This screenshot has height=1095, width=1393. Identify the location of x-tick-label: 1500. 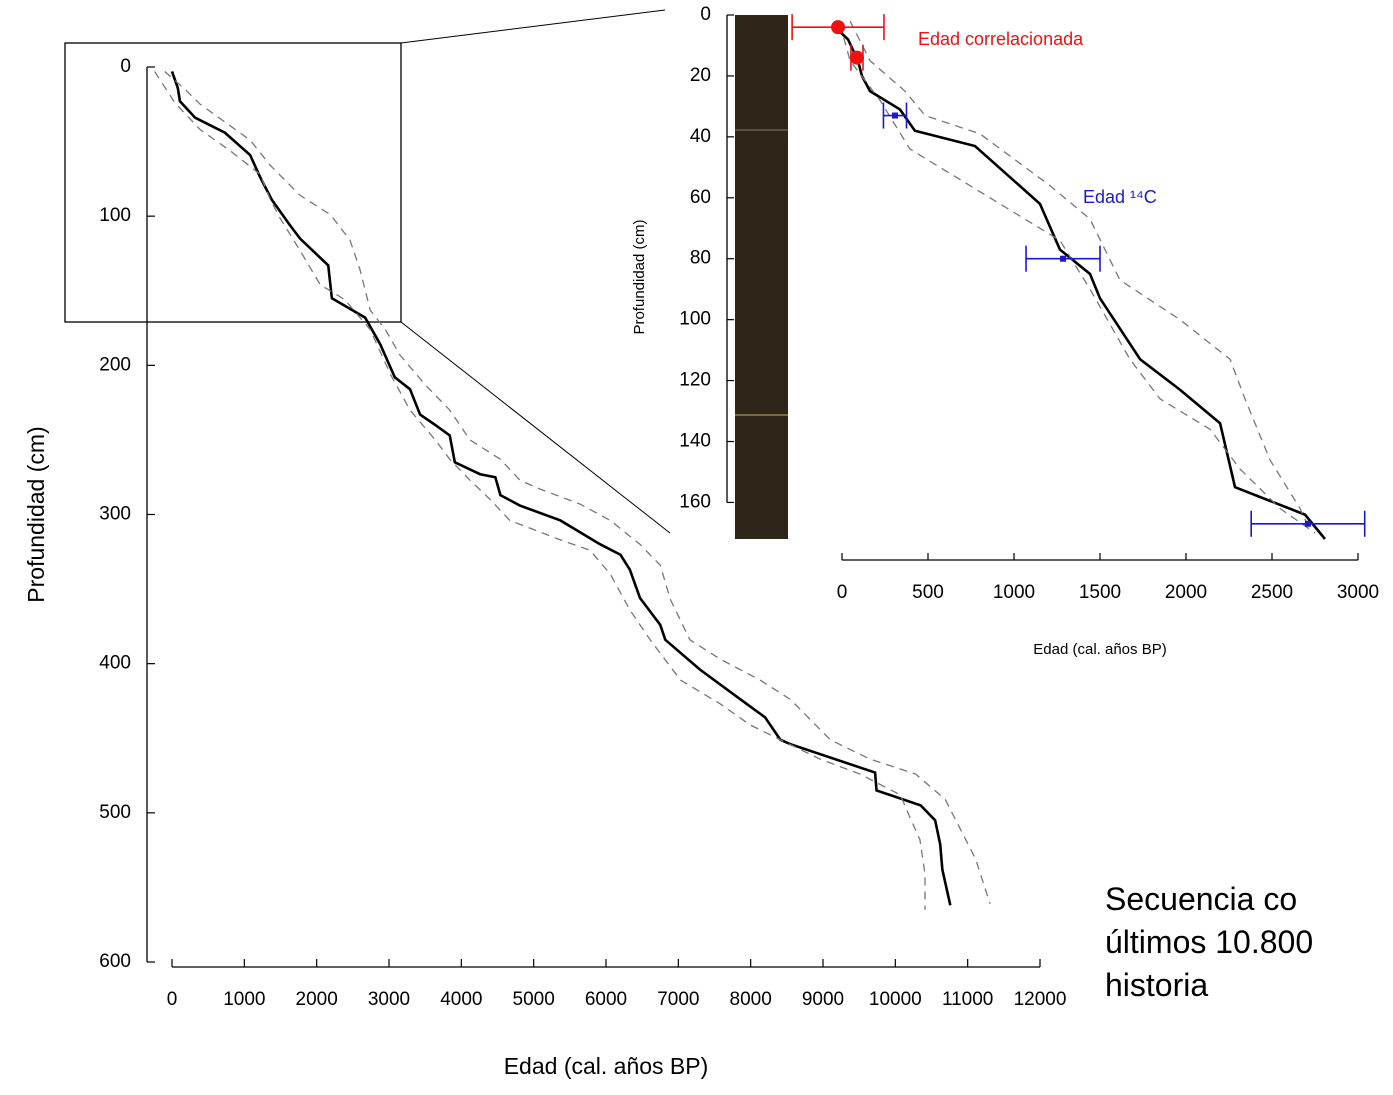
(1100, 592).